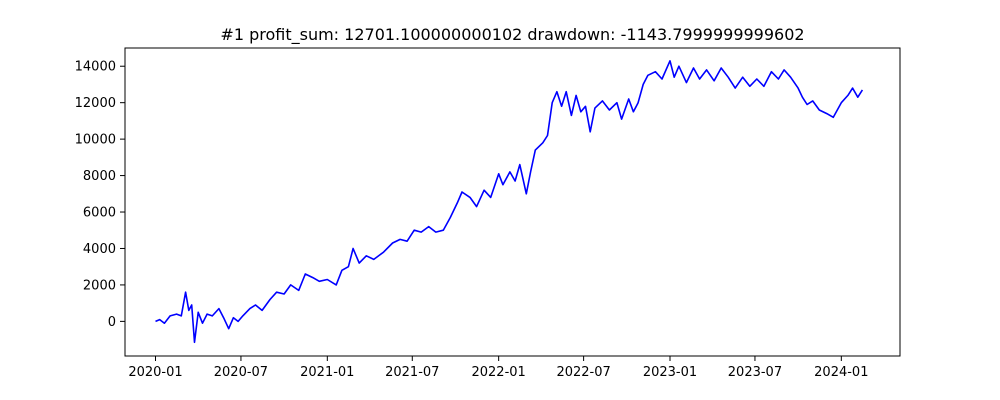 The height and width of the screenshot is (400, 1000). Describe the element at coordinates (99, 249) in the screenshot. I see `y-tick-label: 4000` at that location.